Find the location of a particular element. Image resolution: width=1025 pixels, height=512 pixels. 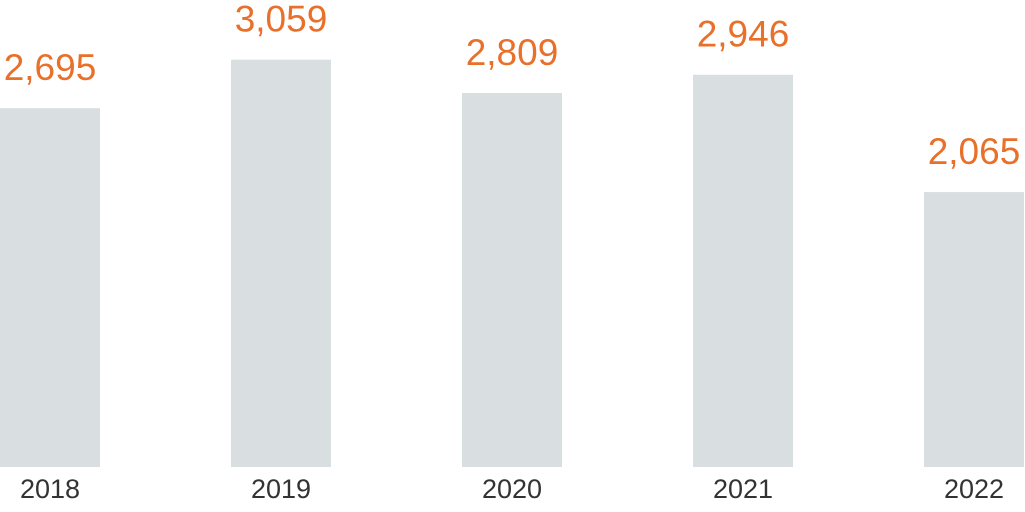

x-tick-label: 2018 is located at coordinates (50, 489).